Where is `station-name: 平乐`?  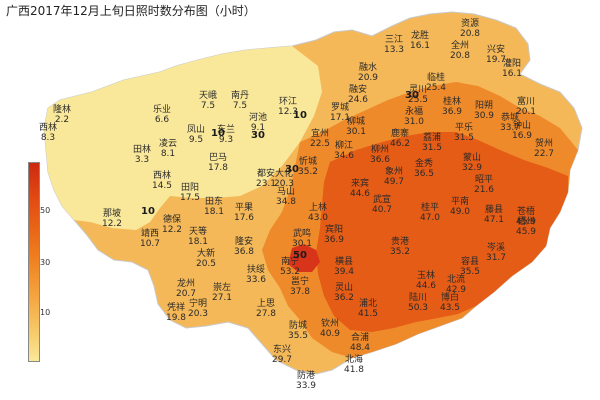 station-name: 平乐 is located at coordinates (464, 127).